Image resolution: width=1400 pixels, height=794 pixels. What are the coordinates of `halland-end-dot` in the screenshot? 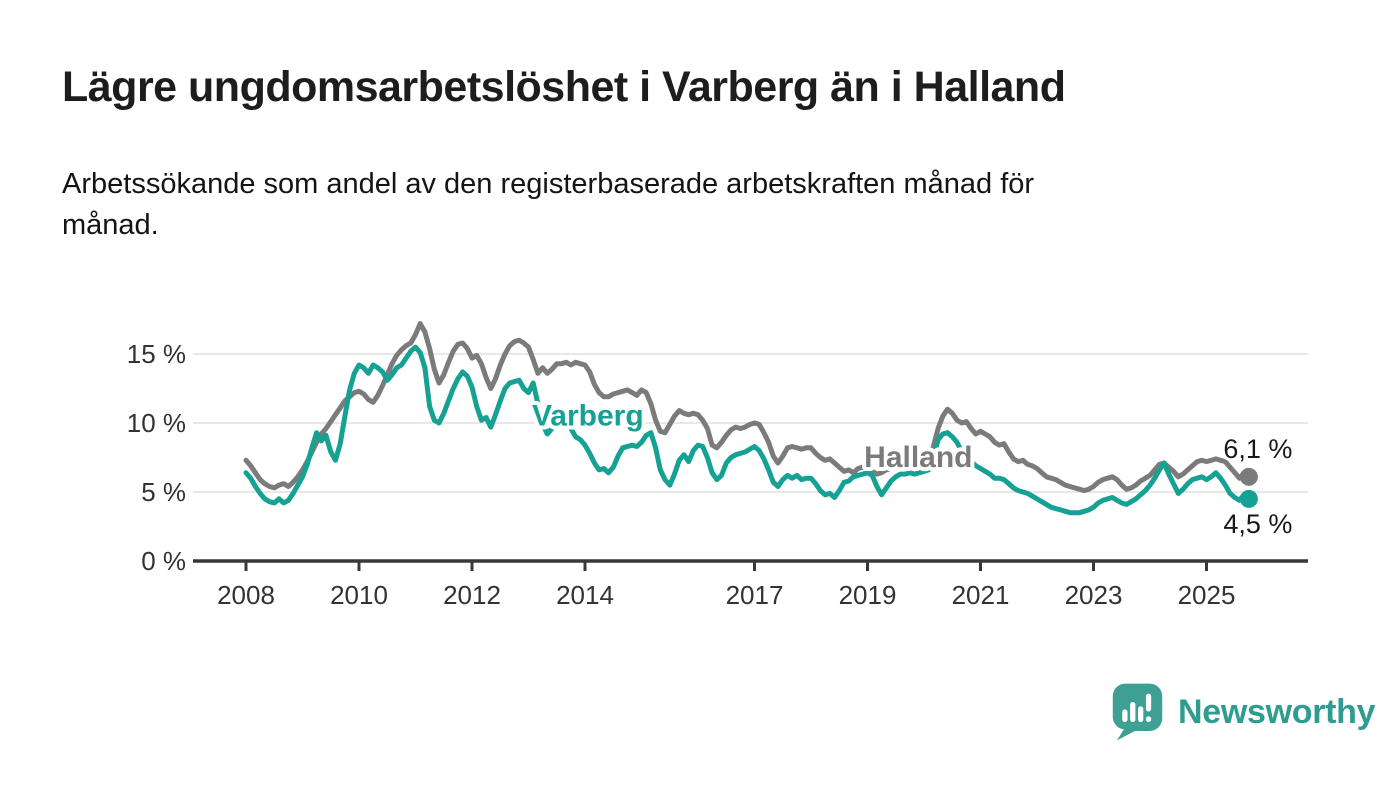 It's located at (1248, 476).